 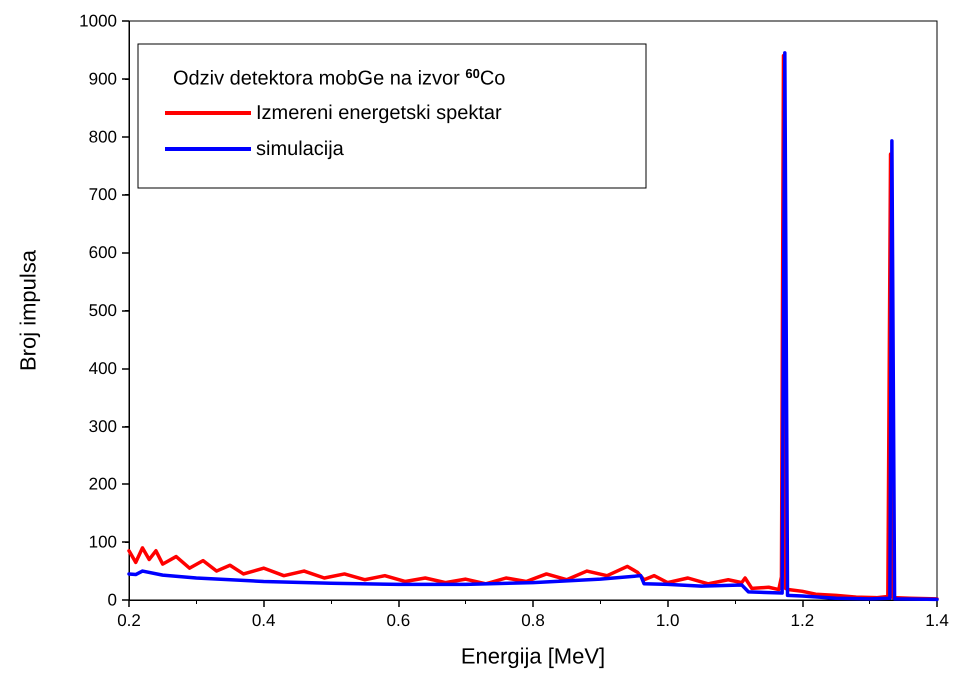 I want to click on y-tick-label: 300, so click(x=102, y=426).